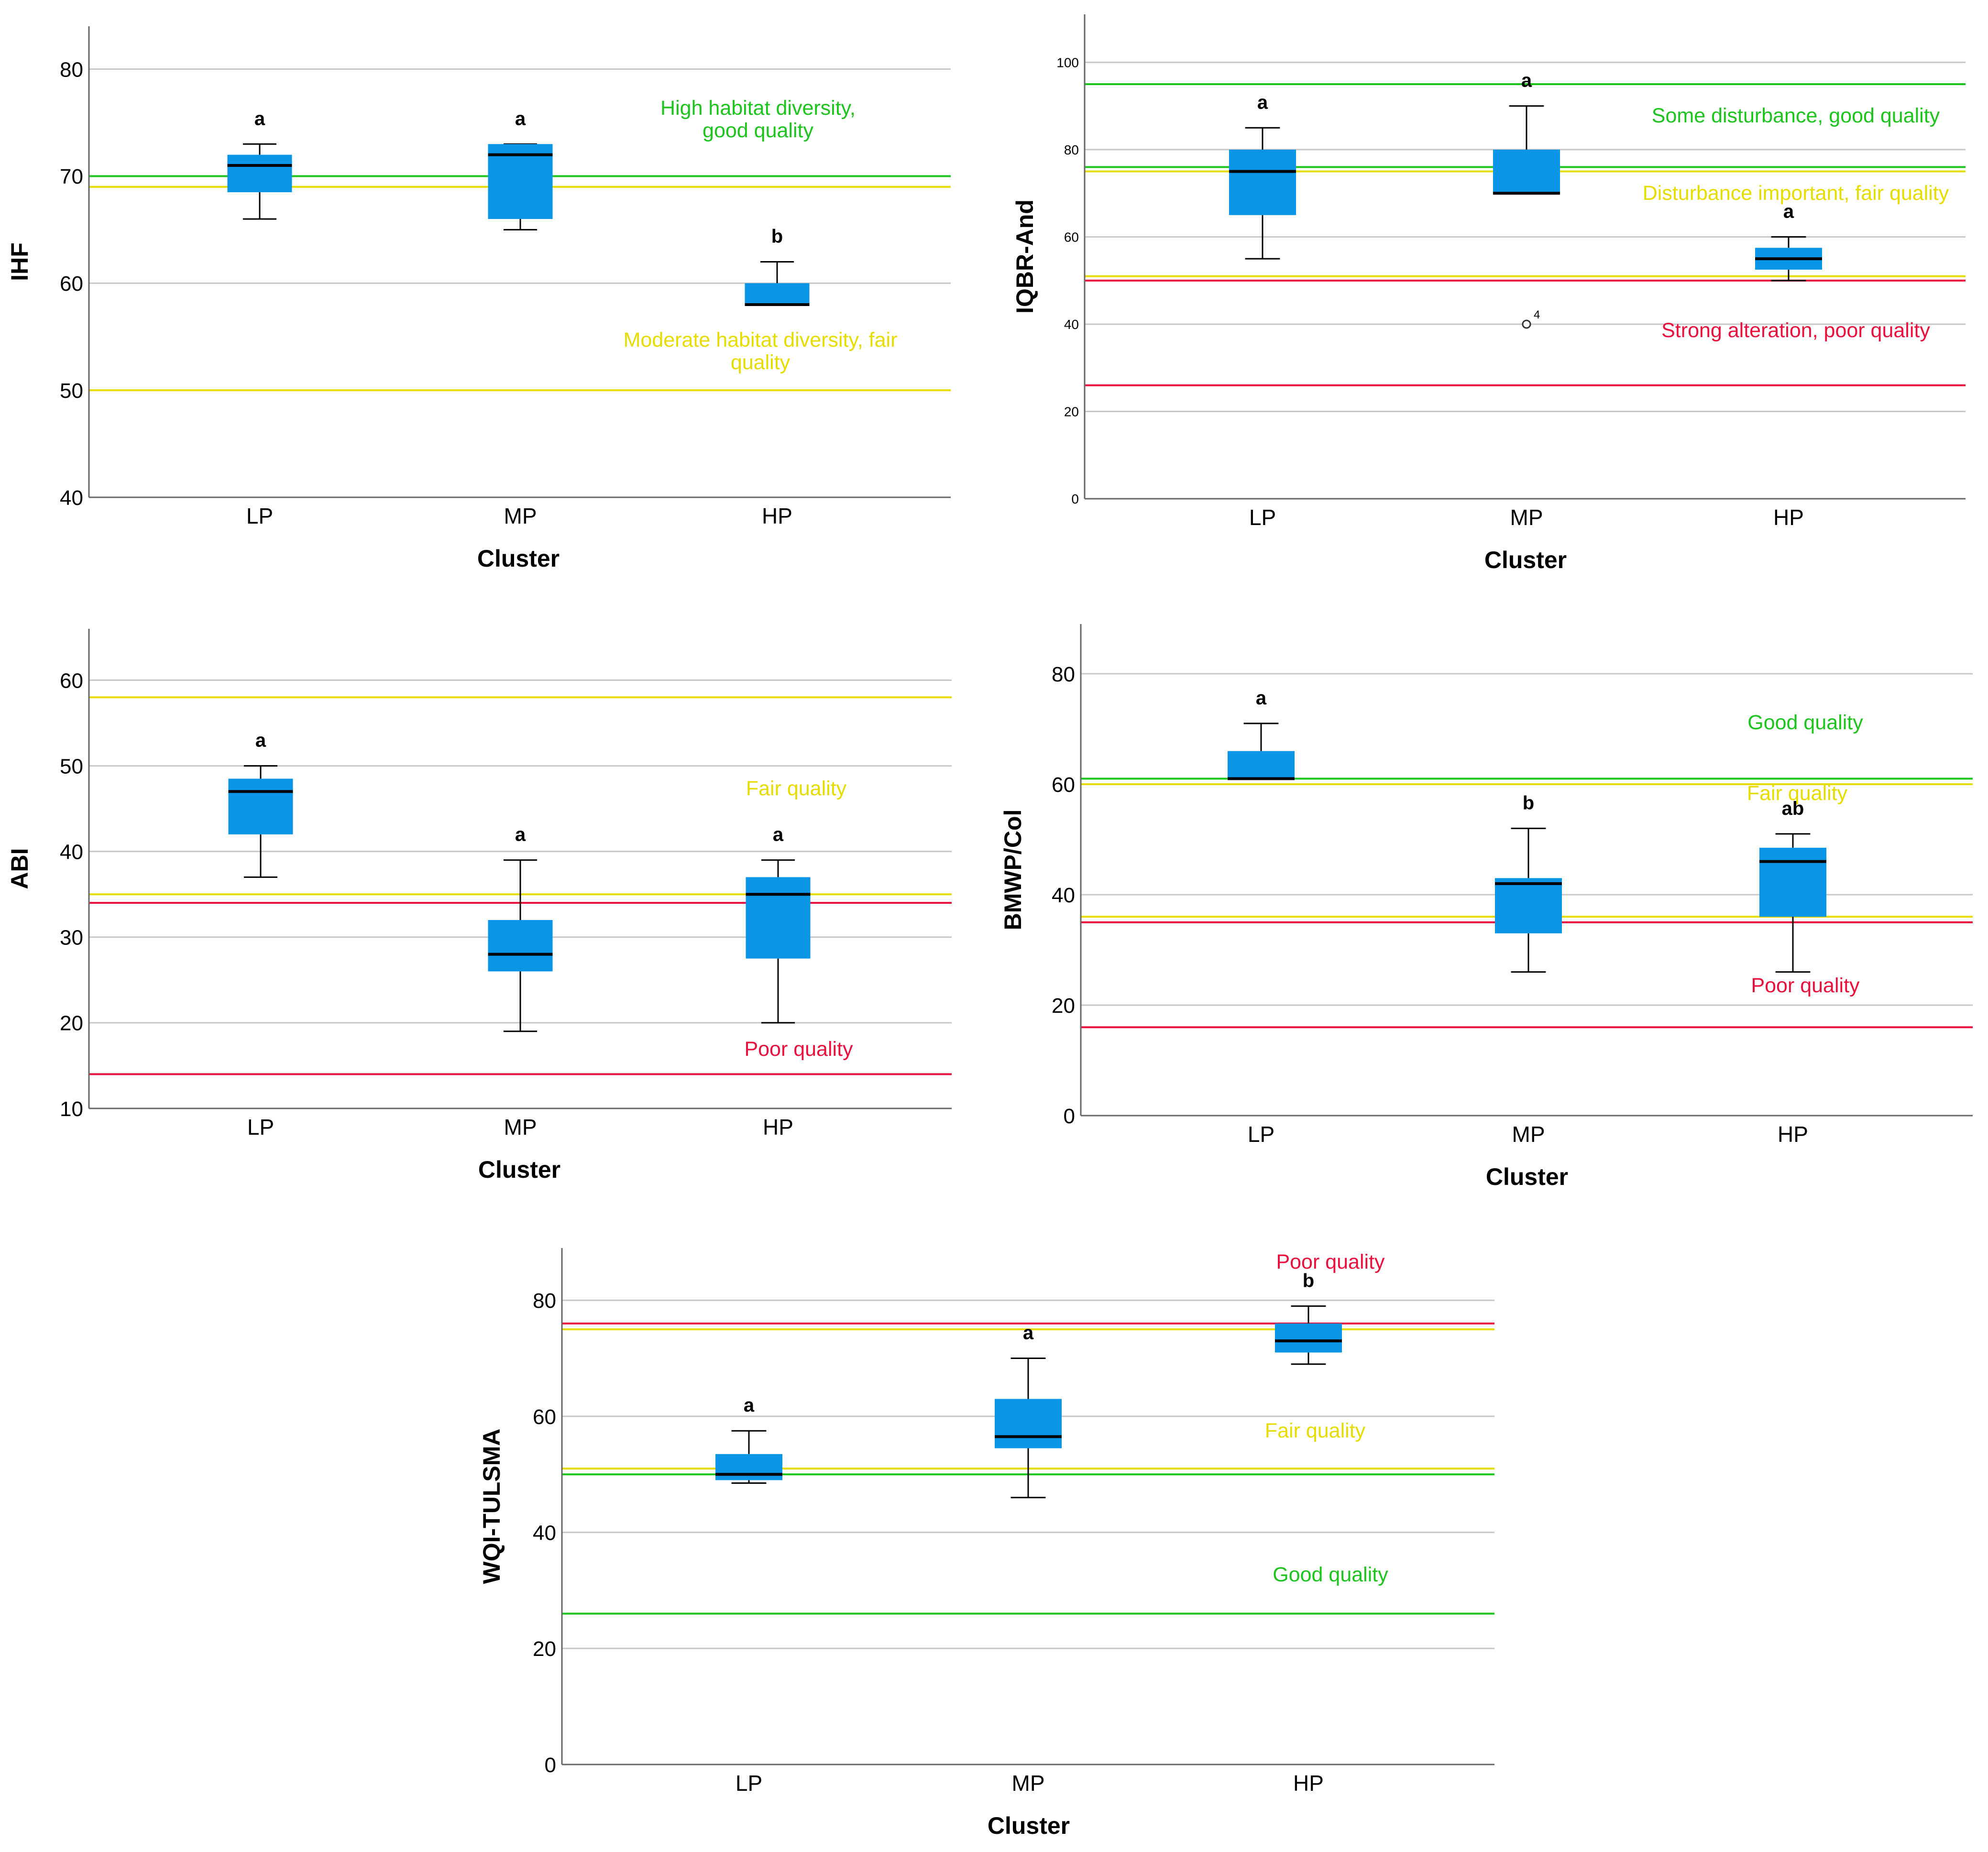  Describe the element at coordinates (491, 1506) in the screenshot. I see `y-axis-title: WQI-TULSMA` at that location.